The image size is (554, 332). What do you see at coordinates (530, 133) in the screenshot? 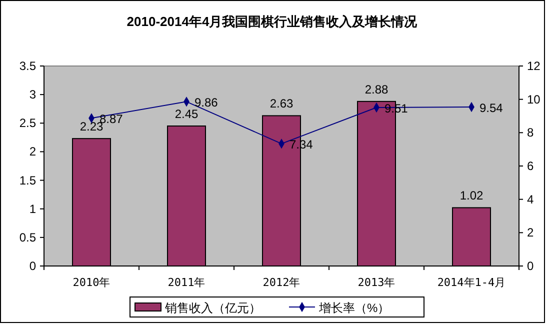
I see `y2-tick-label: 8` at bounding box center [530, 133].